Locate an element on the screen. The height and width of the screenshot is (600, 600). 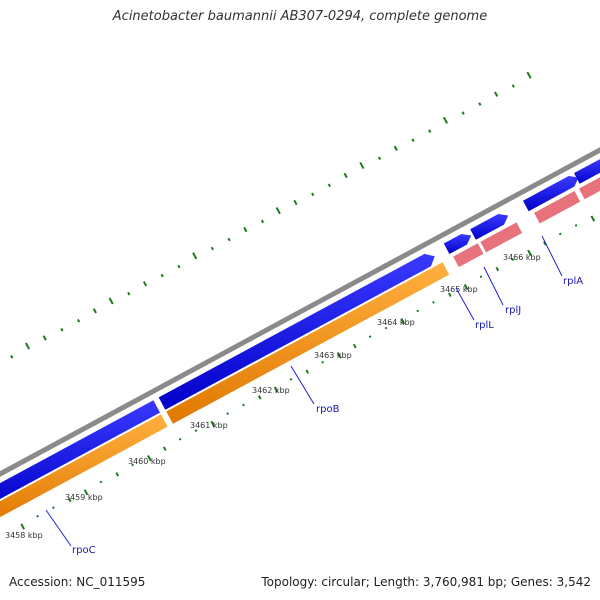
ruler-label: 3461 kbp is located at coordinates (209, 425).